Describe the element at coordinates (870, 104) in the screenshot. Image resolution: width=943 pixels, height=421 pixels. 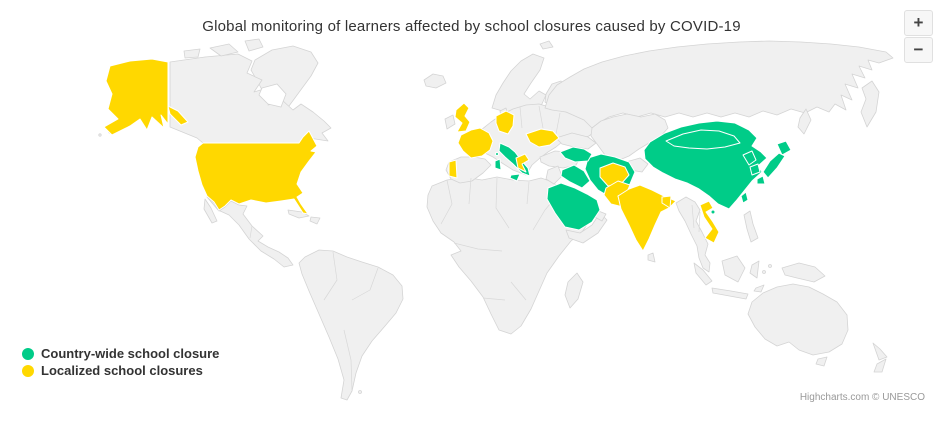
I see `region-kamchatka` at that location.